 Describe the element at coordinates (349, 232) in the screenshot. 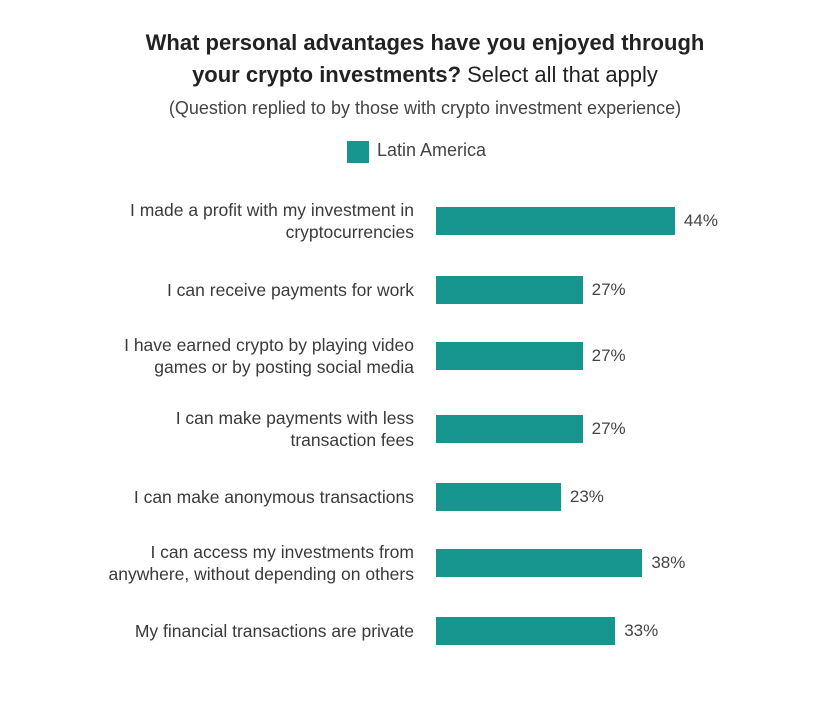

I see `category-label-line: cryptocurrencies` at that location.